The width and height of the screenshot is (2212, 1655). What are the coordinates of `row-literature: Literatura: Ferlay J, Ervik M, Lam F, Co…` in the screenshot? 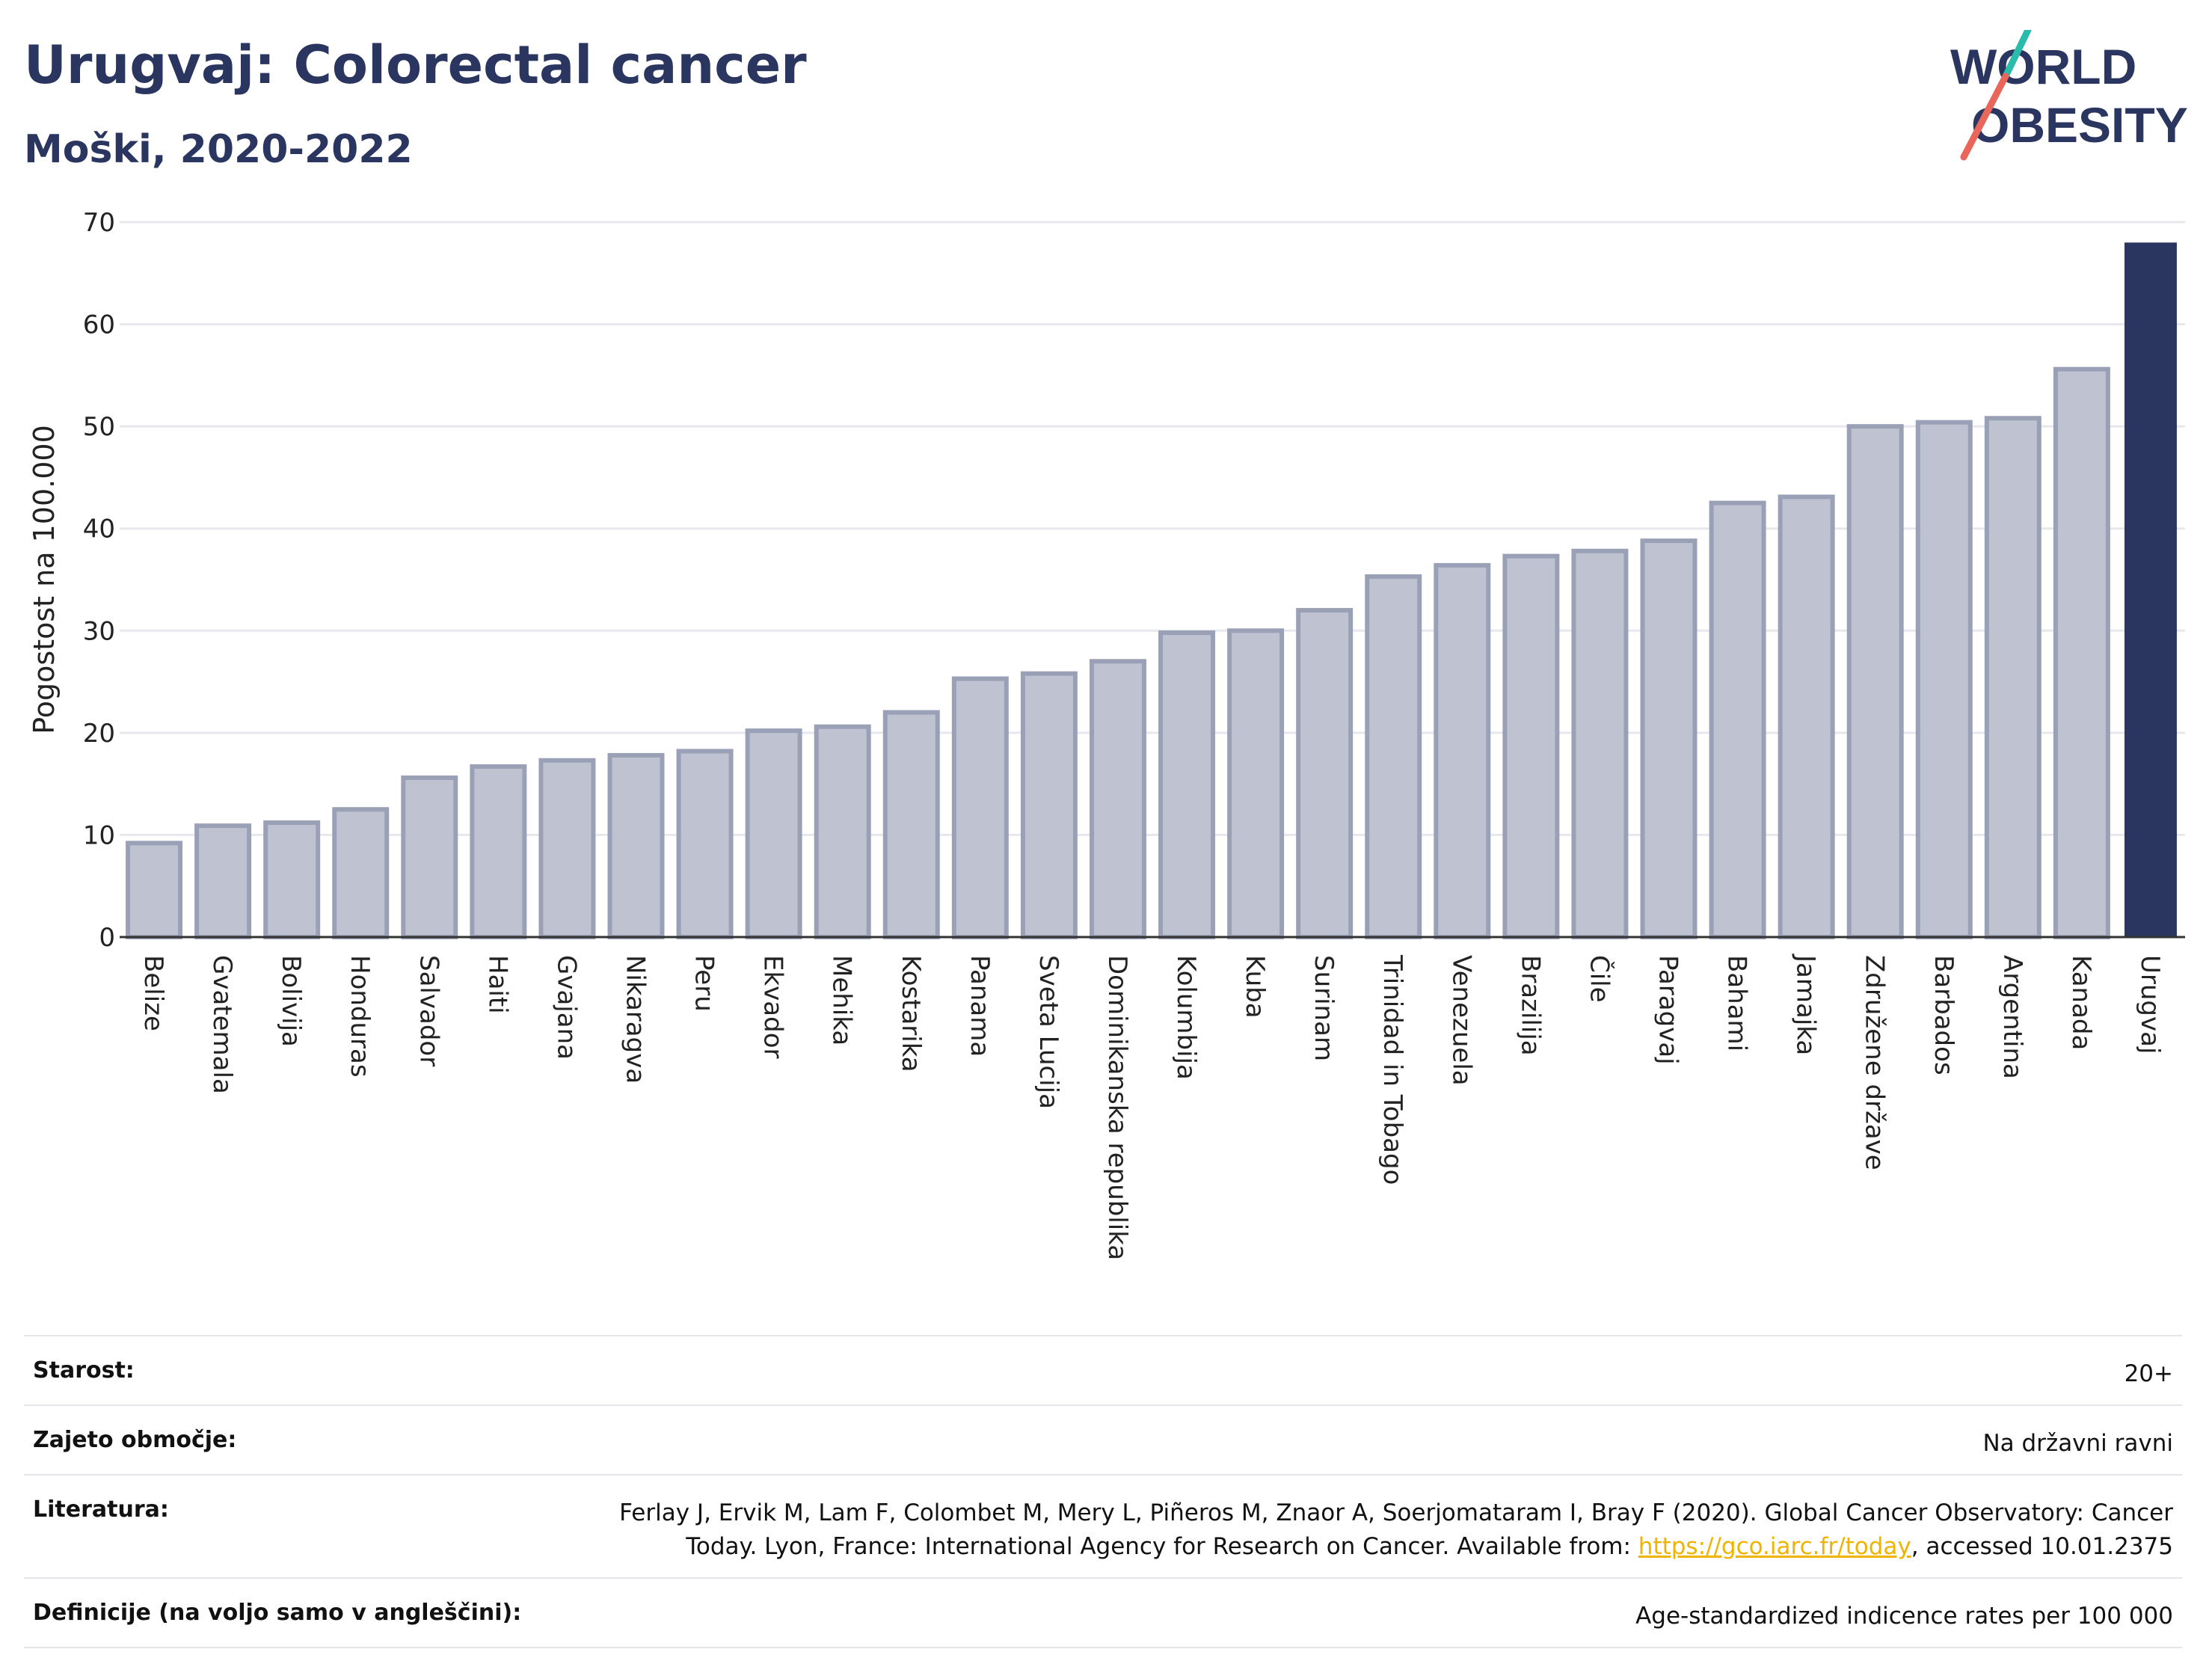 It's located at (1103, 1525).